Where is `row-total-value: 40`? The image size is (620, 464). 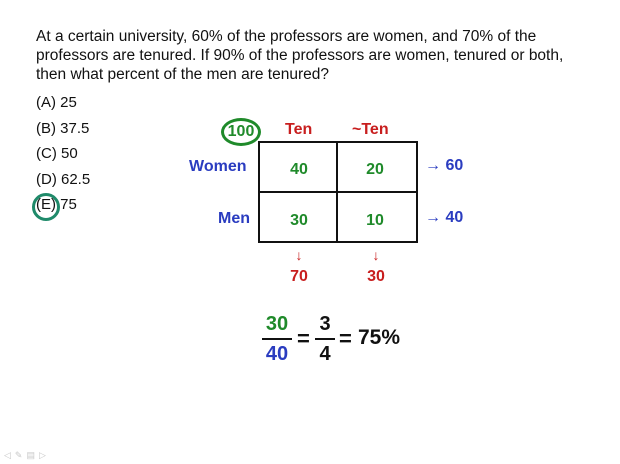
row-total-value: 40 is located at coordinates (454, 217).